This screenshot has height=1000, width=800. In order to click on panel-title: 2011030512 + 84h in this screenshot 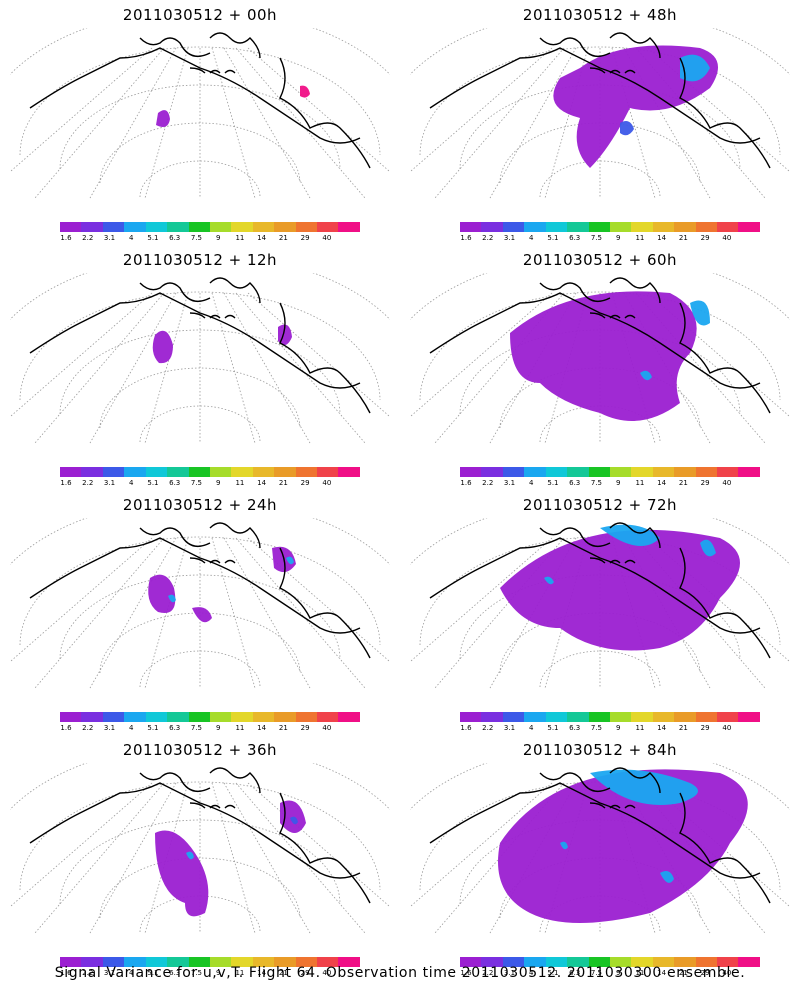, I will do `click(600, 750)`.